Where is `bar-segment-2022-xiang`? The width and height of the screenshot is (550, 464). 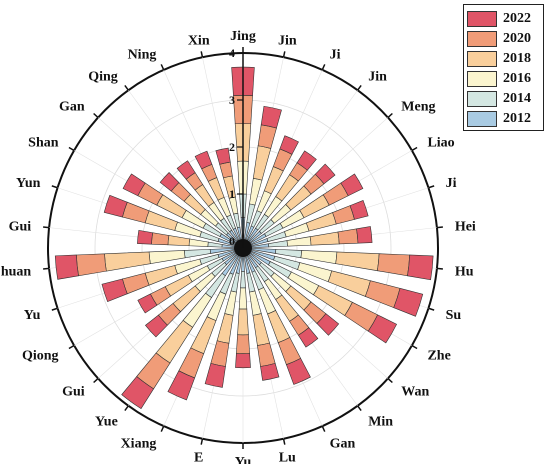 bar-segment-2022-xiang is located at coordinates (181, 385).